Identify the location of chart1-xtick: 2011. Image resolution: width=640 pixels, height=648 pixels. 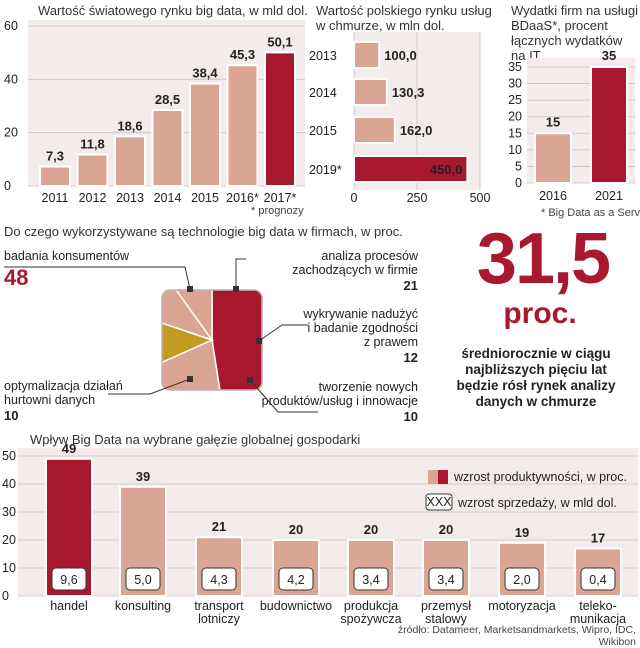
(55, 198).